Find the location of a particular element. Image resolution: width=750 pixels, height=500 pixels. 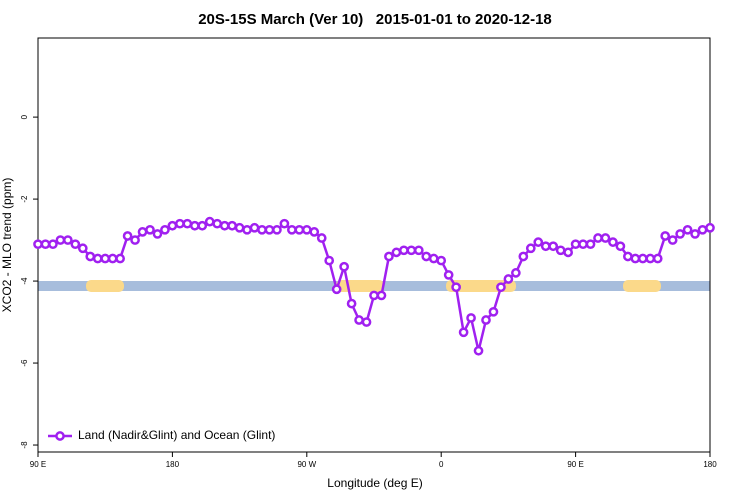

y-tick-label: 0 is located at coordinates (24, 116).